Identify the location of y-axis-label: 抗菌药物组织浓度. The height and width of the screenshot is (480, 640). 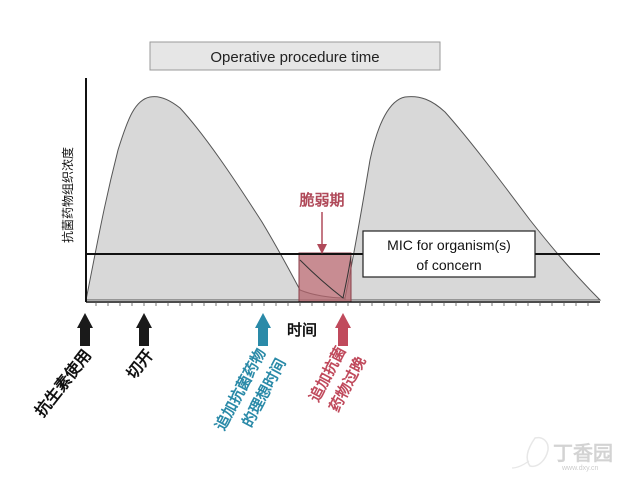
(67, 195).